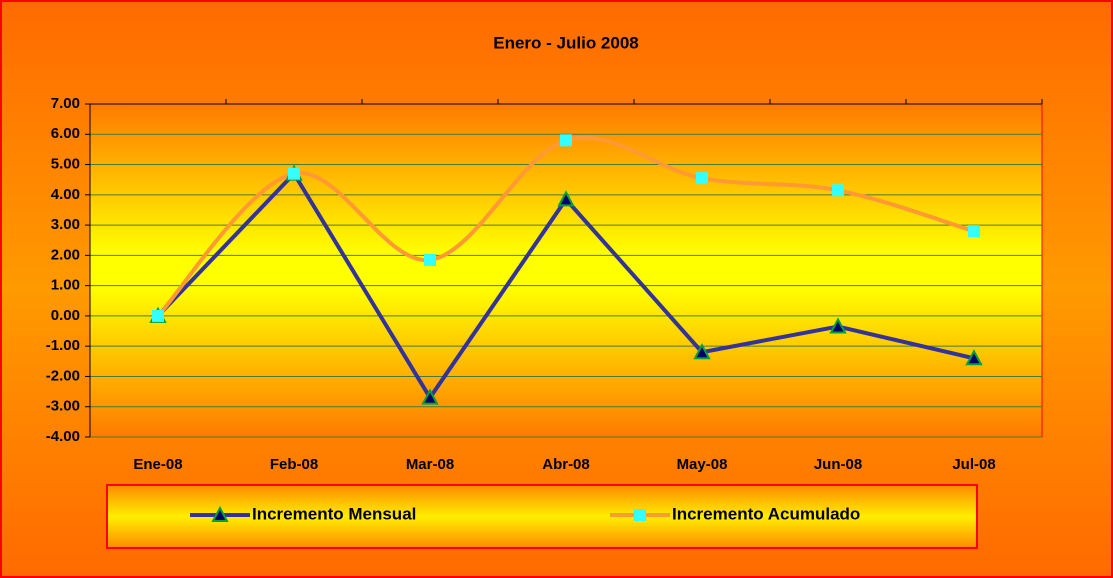 The height and width of the screenshot is (578, 1113). Describe the element at coordinates (65, 164) in the screenshot. I see `y-tick-label: 5.00` at that location.